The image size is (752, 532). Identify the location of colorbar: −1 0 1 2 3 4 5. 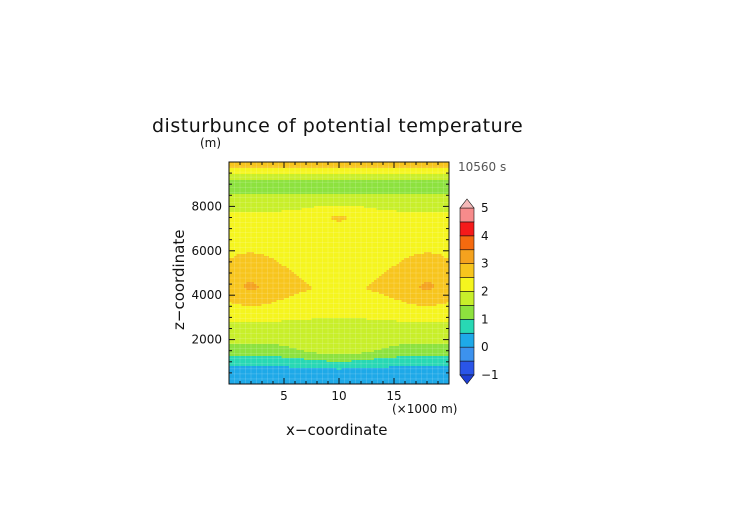
(479, 291).